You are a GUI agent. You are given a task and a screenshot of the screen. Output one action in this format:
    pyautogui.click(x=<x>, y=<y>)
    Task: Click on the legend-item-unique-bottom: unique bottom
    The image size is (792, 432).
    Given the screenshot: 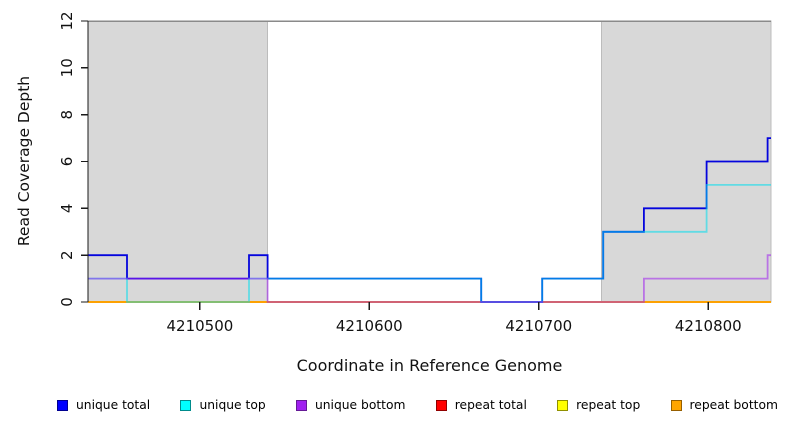 What is the action you would take?
    pyautogui.click(x=350, y=405)
    